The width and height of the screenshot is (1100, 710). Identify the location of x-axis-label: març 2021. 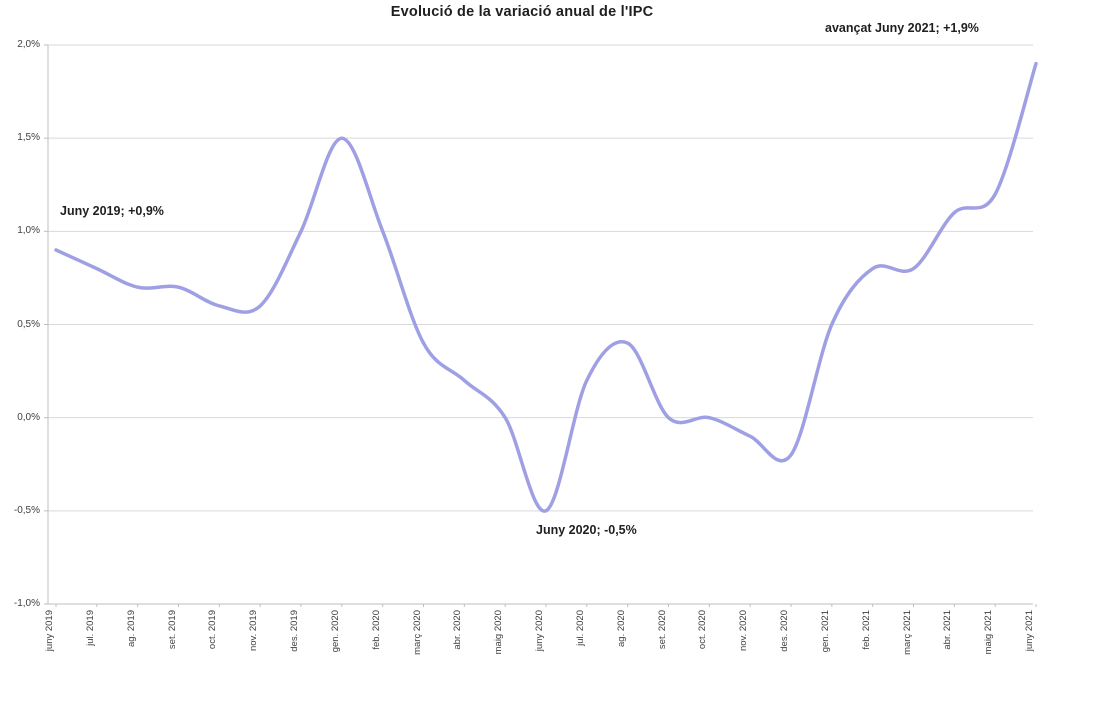
(907, 632).